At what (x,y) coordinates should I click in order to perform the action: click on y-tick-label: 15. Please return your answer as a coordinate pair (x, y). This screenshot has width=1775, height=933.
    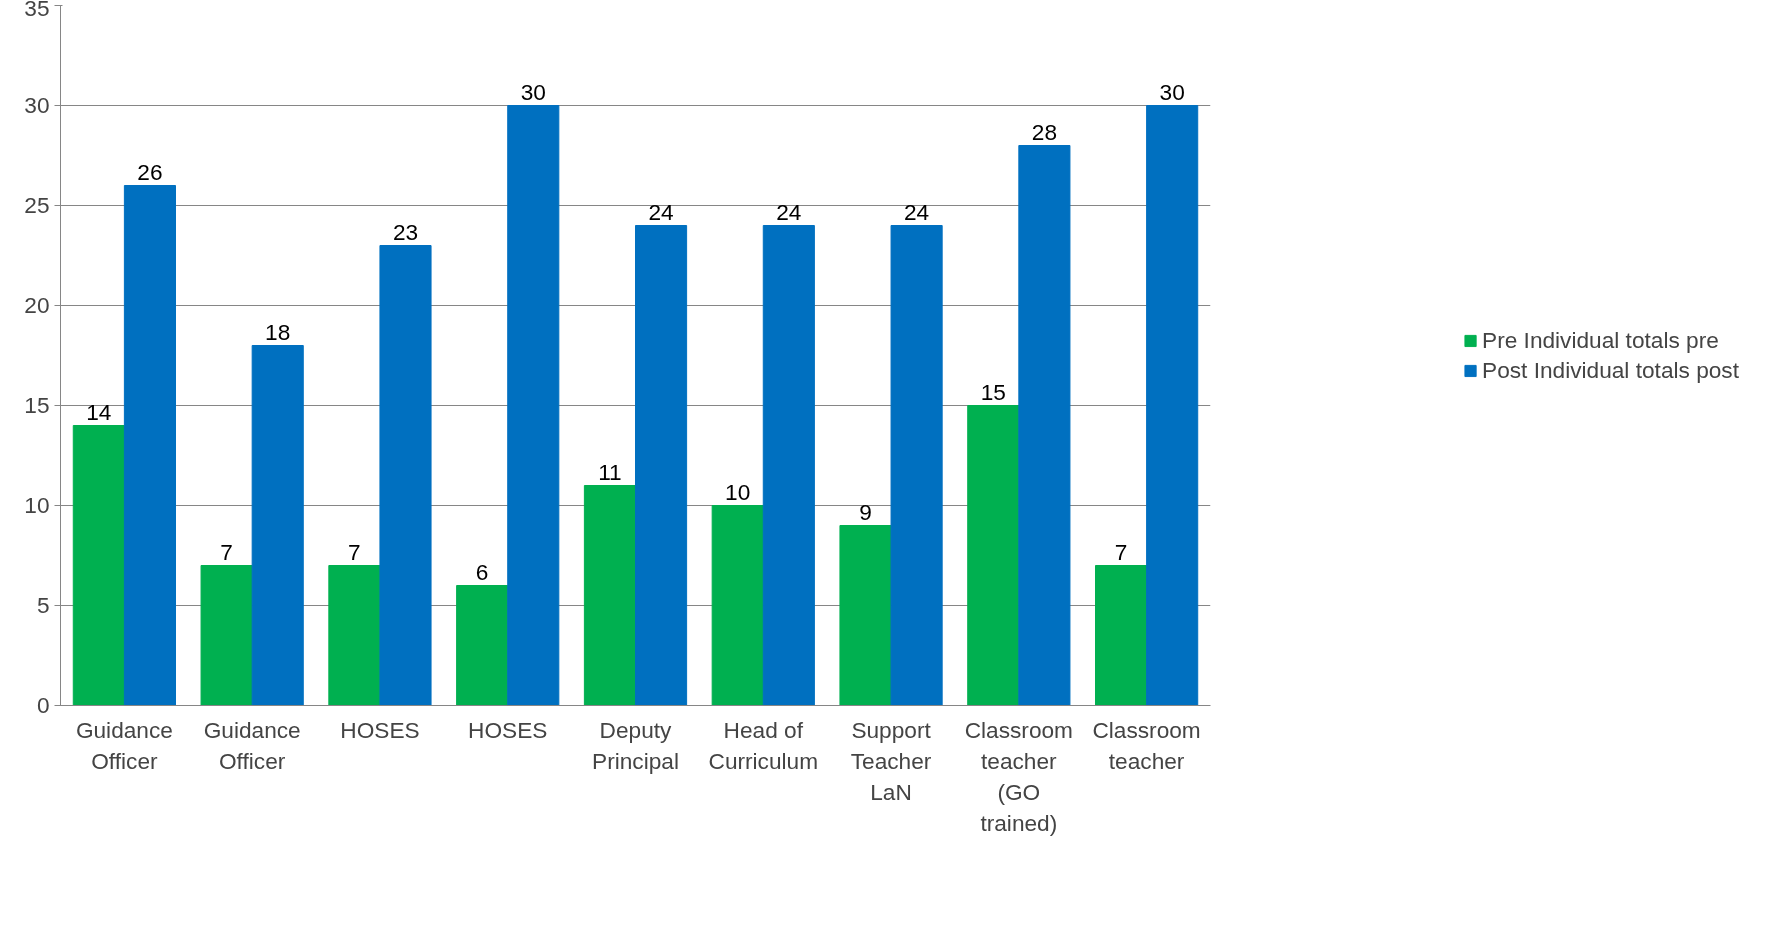
    Looking at the image, I should click on (37, 405).